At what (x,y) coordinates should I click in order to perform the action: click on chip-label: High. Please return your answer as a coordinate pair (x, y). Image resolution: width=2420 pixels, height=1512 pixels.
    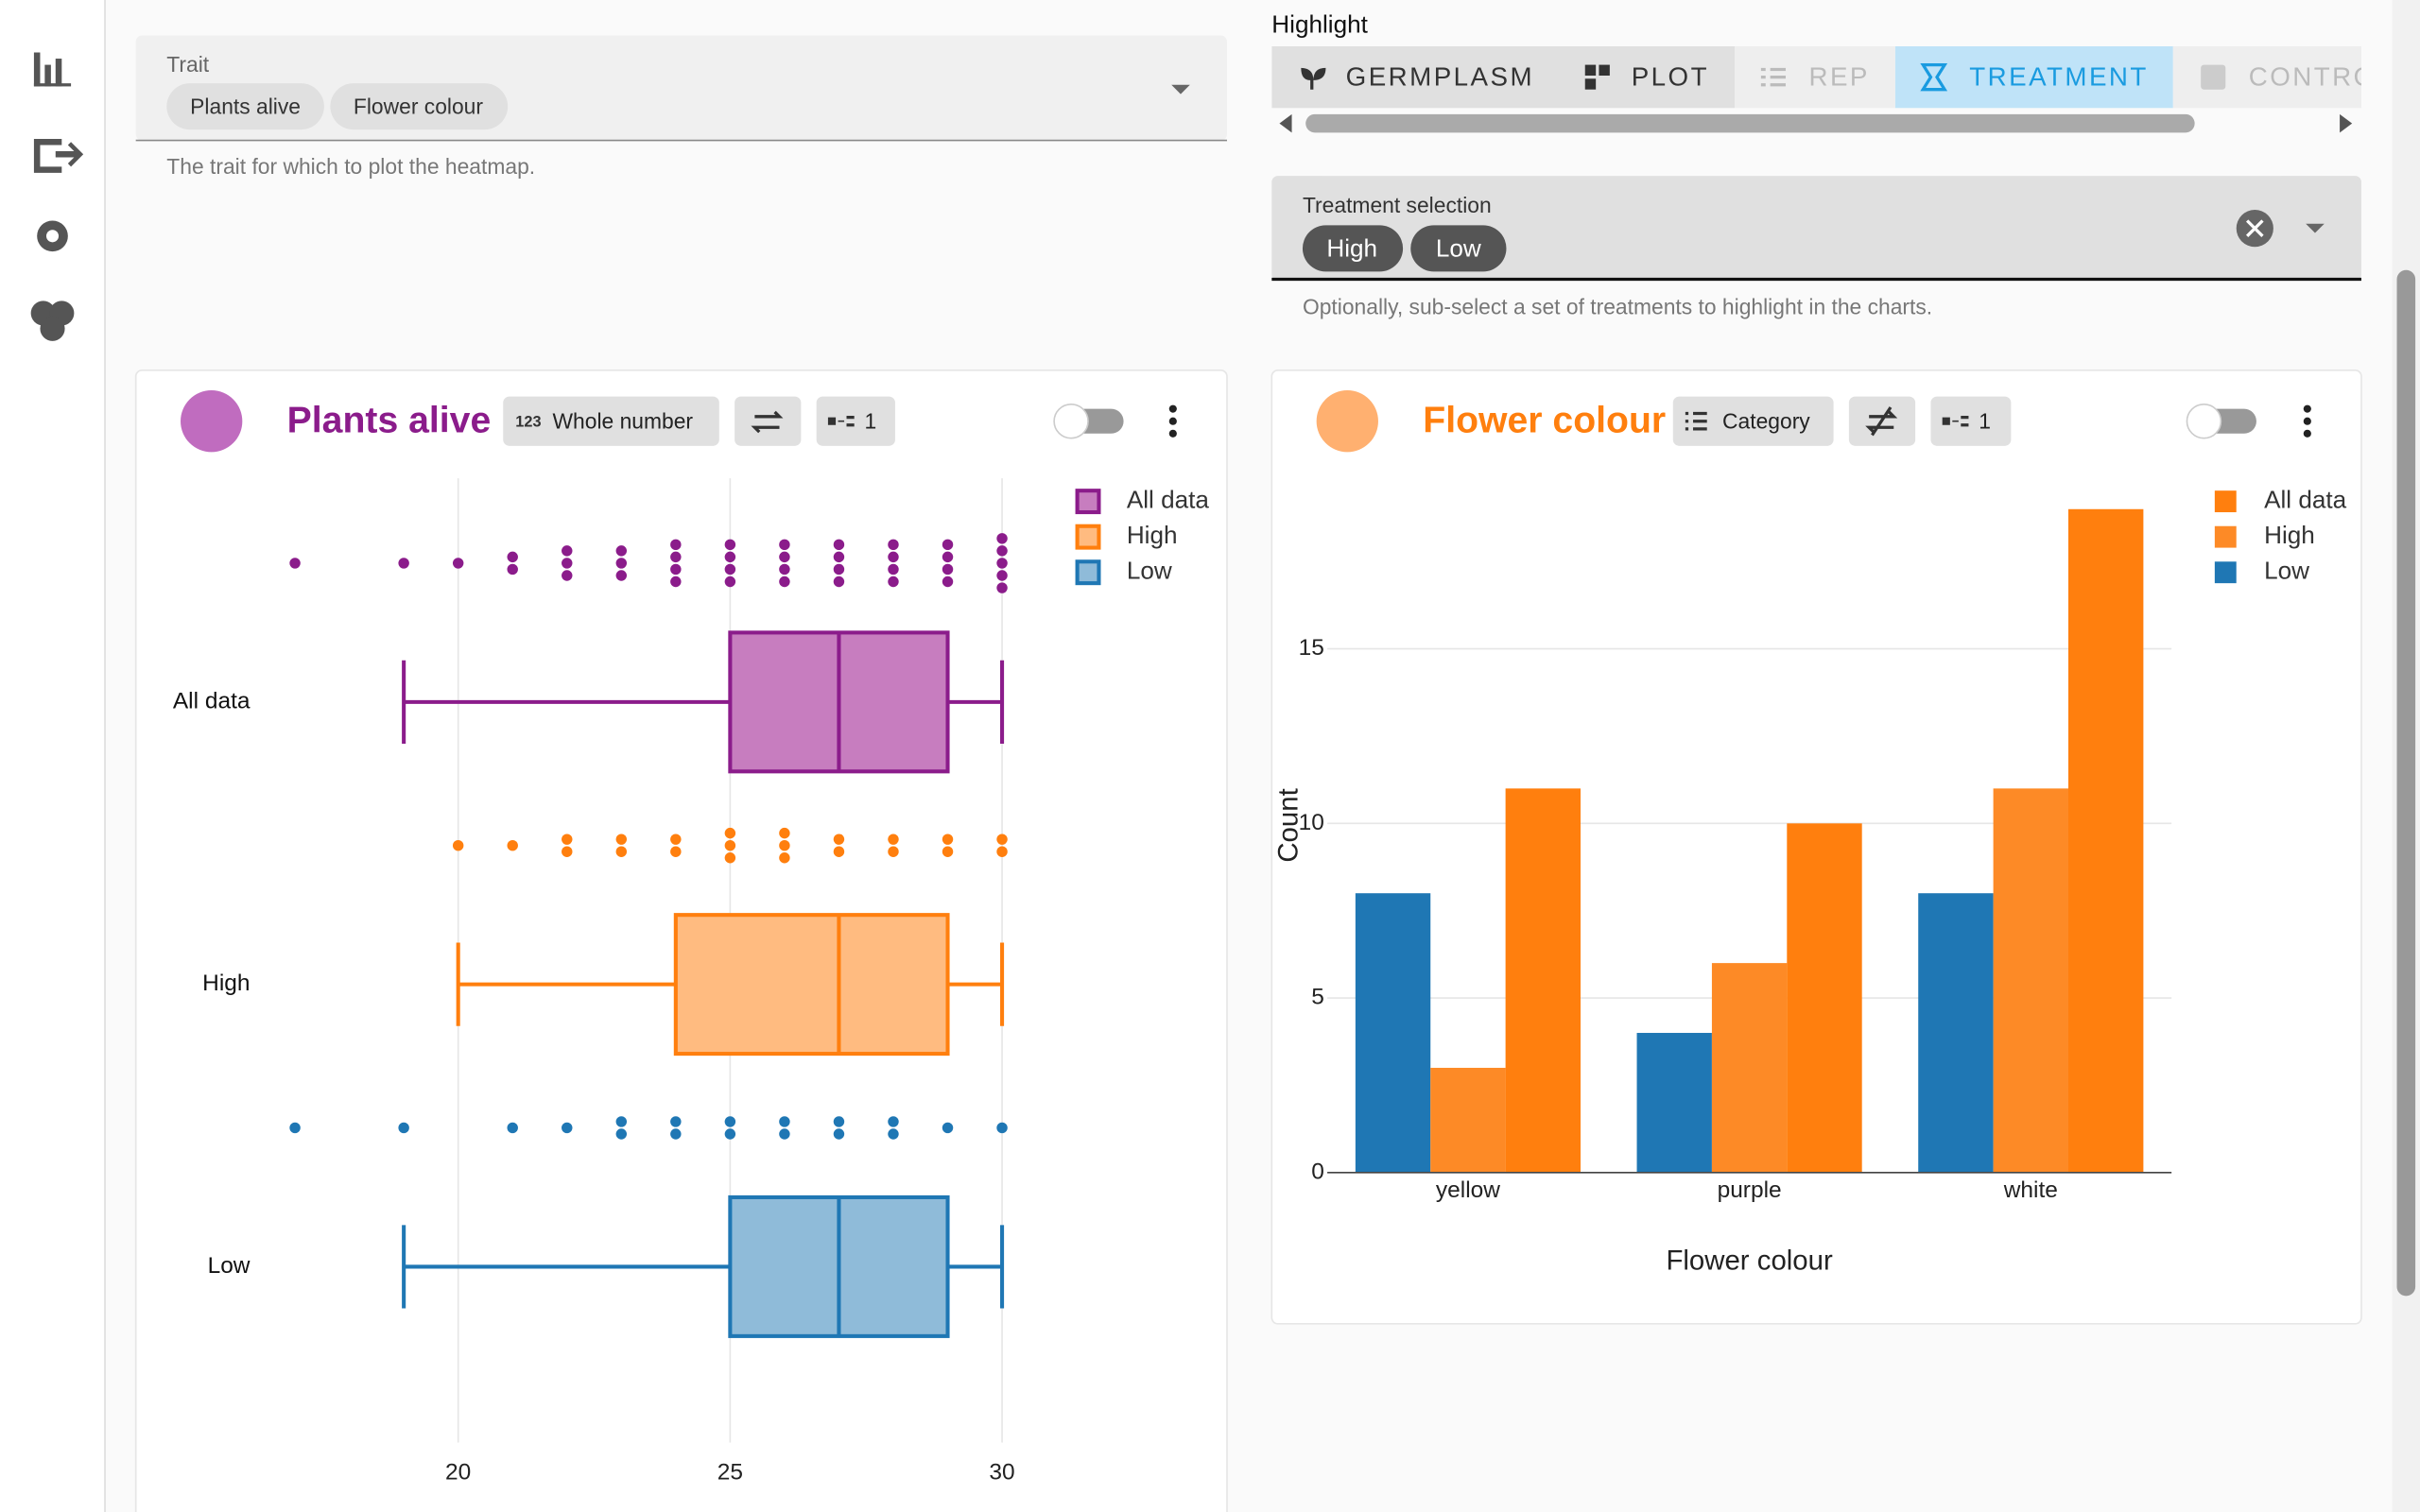
    Looking at the image, I should click on (1352, 247).